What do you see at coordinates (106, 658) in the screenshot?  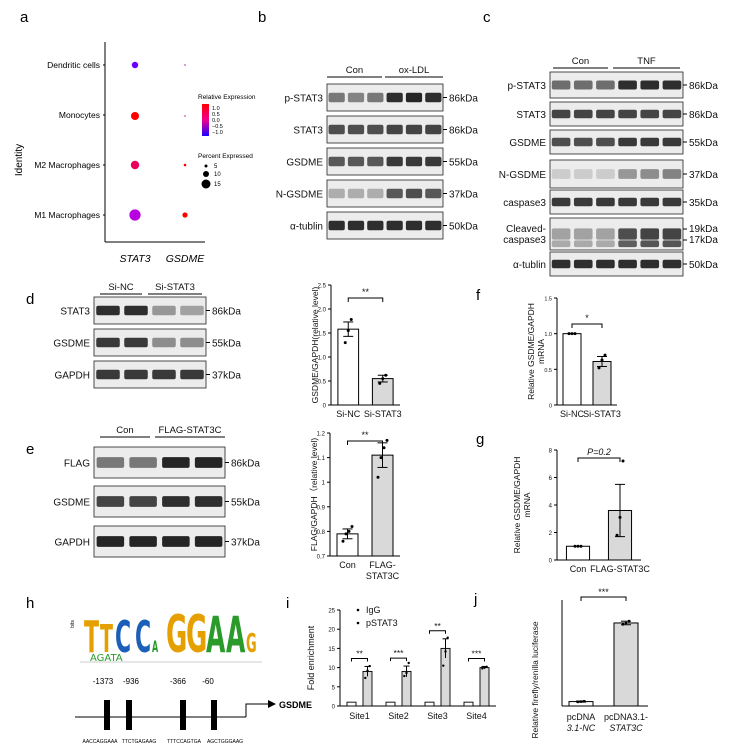 I see `motif-small-letters: AGATA` at bounding box center [106, 658].